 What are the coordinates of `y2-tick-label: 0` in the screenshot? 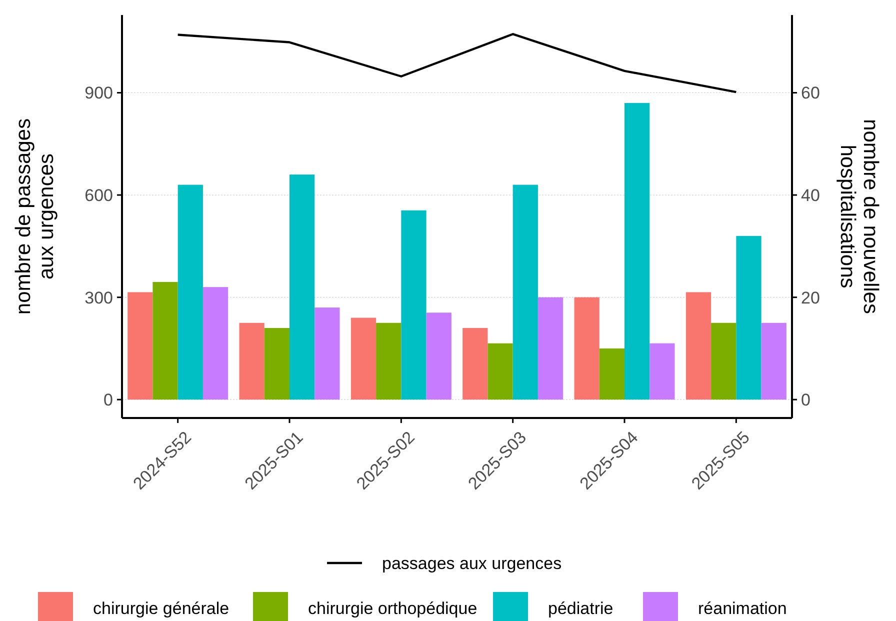 It's located at (805, 400).